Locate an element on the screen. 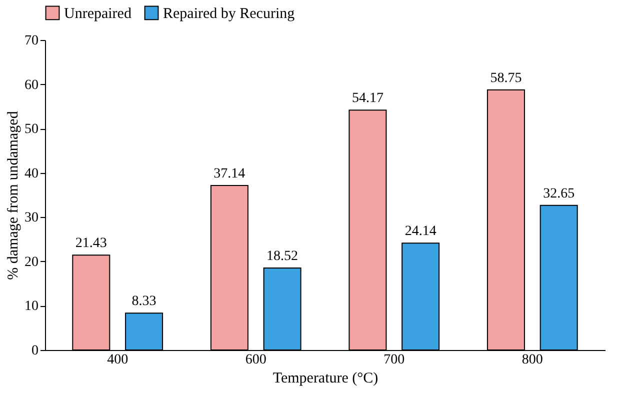 The width and height of the screenshot is (638, 414). legend-label: Repaired by Recuring is located at coordinates (229, 14).